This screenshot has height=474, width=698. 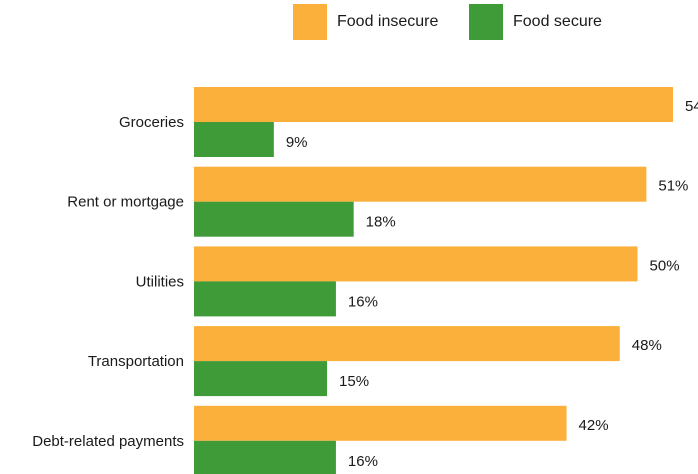 What do you see at coordinates (261, 379) in the screenshot?
I see `bar-food-secure-transportation` at bounding box center [261, 379].